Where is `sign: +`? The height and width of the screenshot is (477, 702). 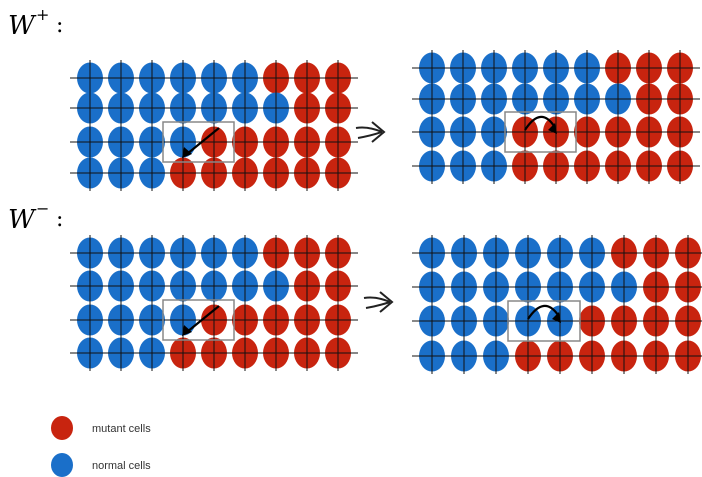
sign: + is located at coordinates (42, 14).